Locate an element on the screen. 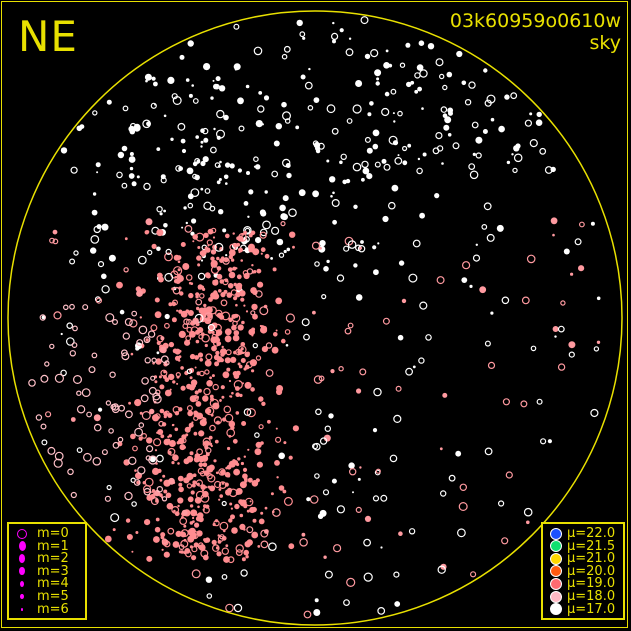 This screenshot has width=631, height=631. mu-legend-item: μ=20.0 is located at coordinates (579, 571).